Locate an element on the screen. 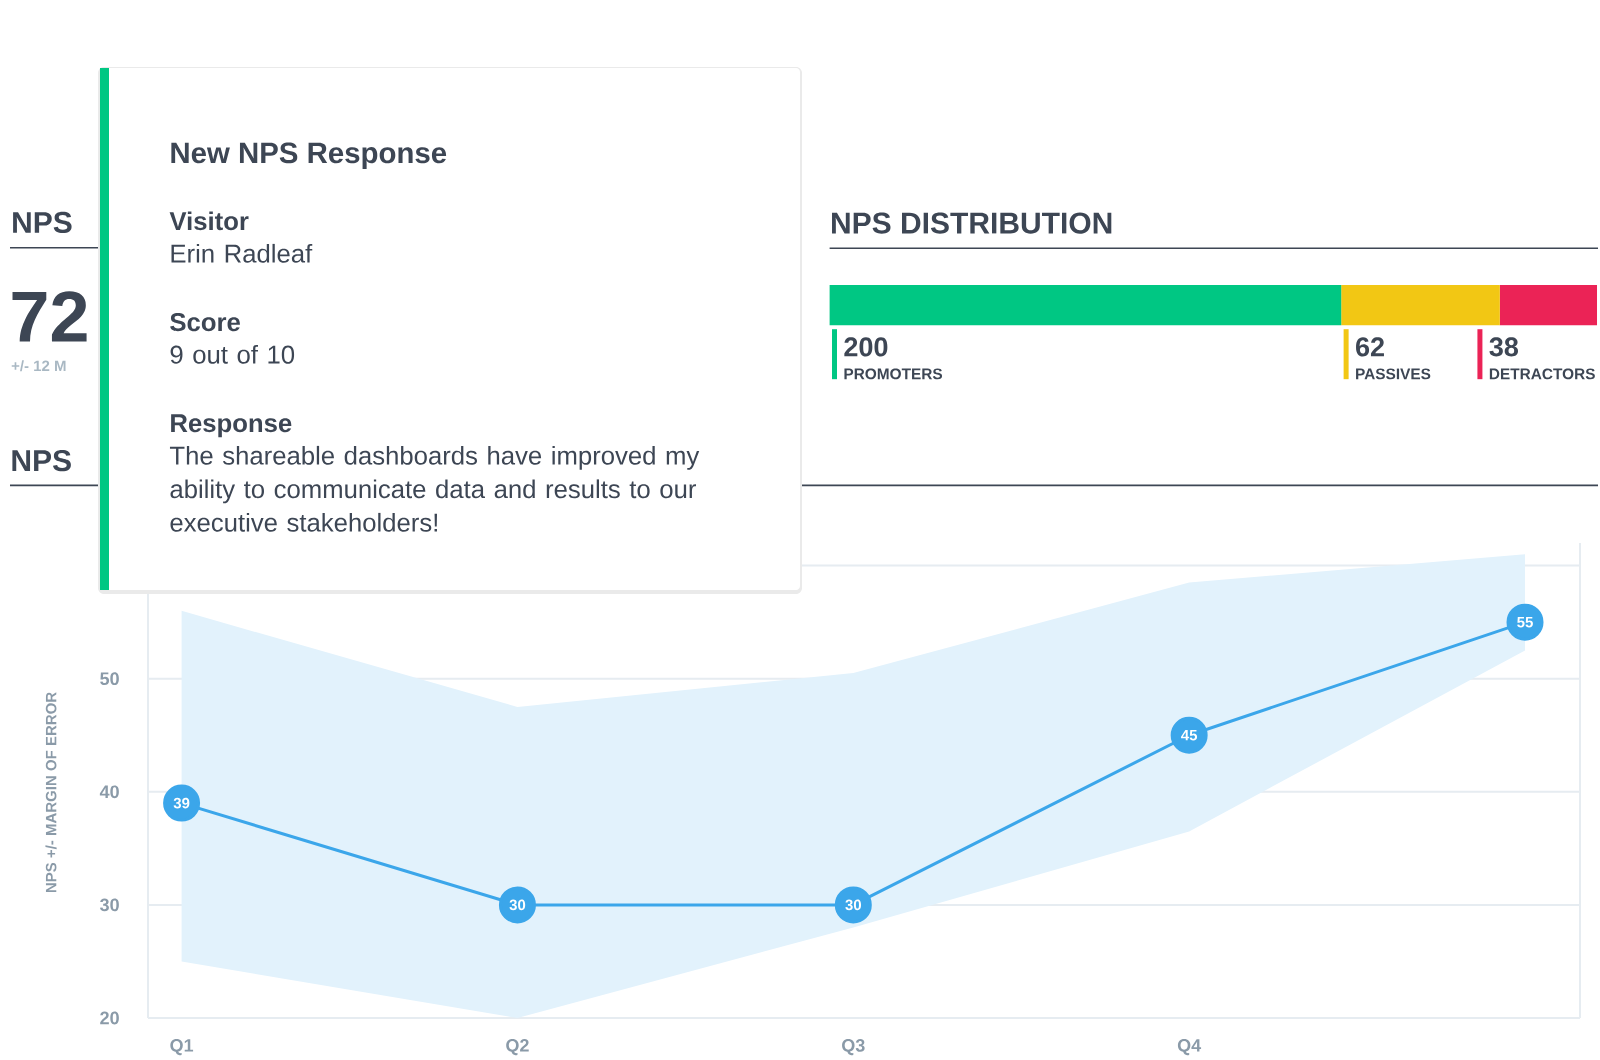 The height and width of the screenshot is (1060, 1600). x-tick-label: Q2 is located at coordinates (517, 1047).